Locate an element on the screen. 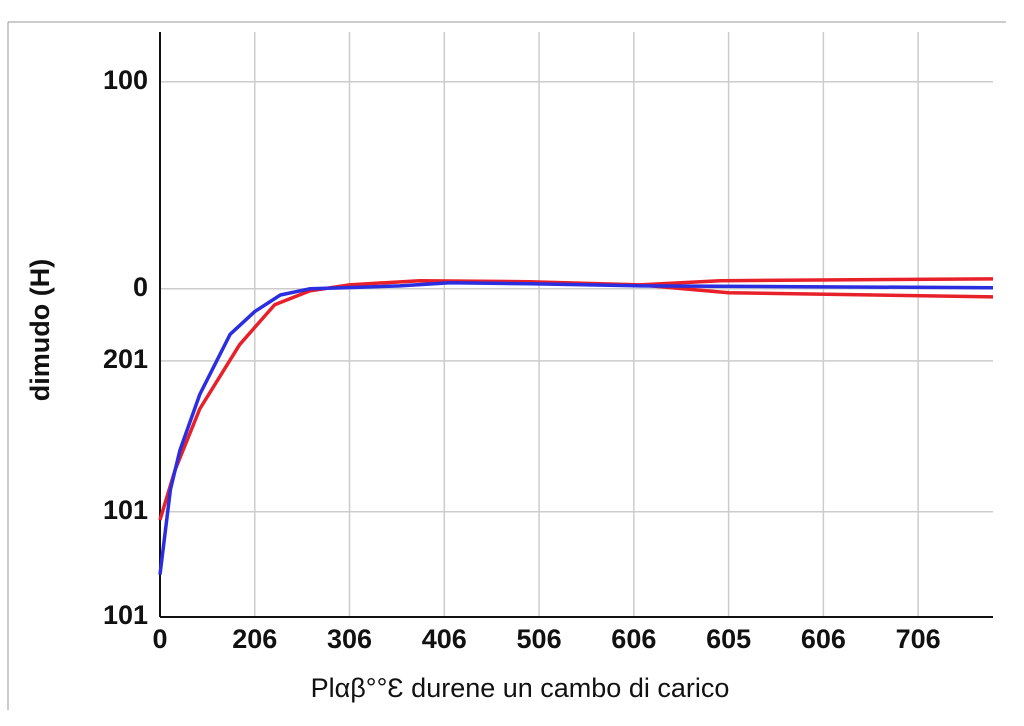  x-axis-label: Plαβ°°Ɛ durene un cambo di carico is located at coordinates (520, 688).